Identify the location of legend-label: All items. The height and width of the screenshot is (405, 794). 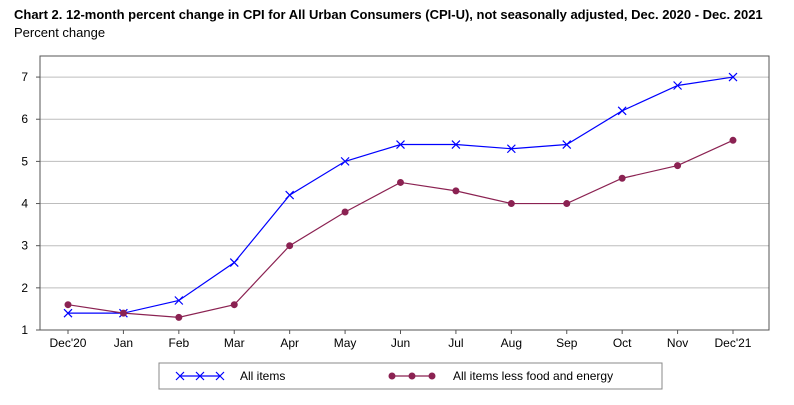
(262, 376).